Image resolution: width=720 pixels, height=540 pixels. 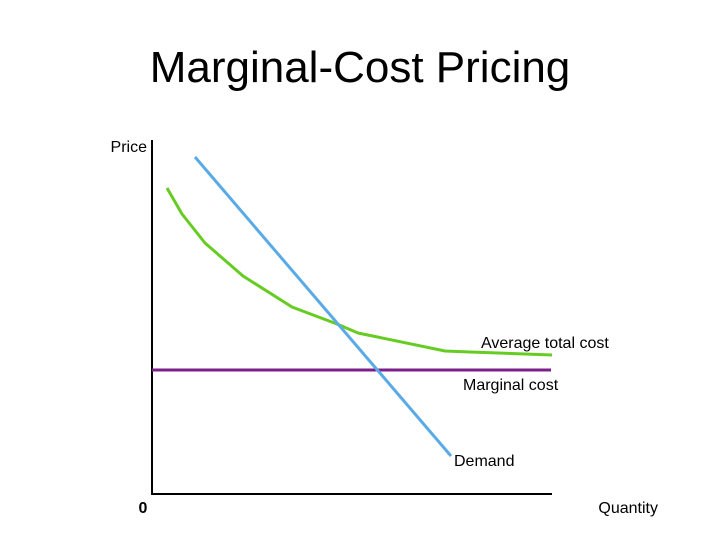 What do you see at coordinates (628, 508) in the screenshot?
I see `x-axis-label: Quantity` at bounding box center [628, 508].